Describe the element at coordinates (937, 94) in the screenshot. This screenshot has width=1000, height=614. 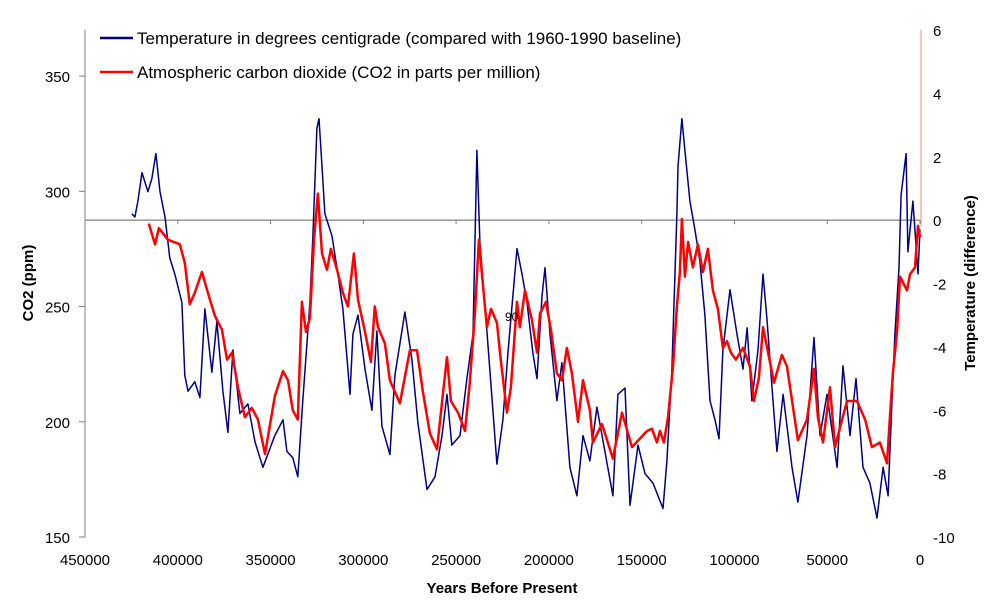
I see `y-right-tick-label: 4` at that location.